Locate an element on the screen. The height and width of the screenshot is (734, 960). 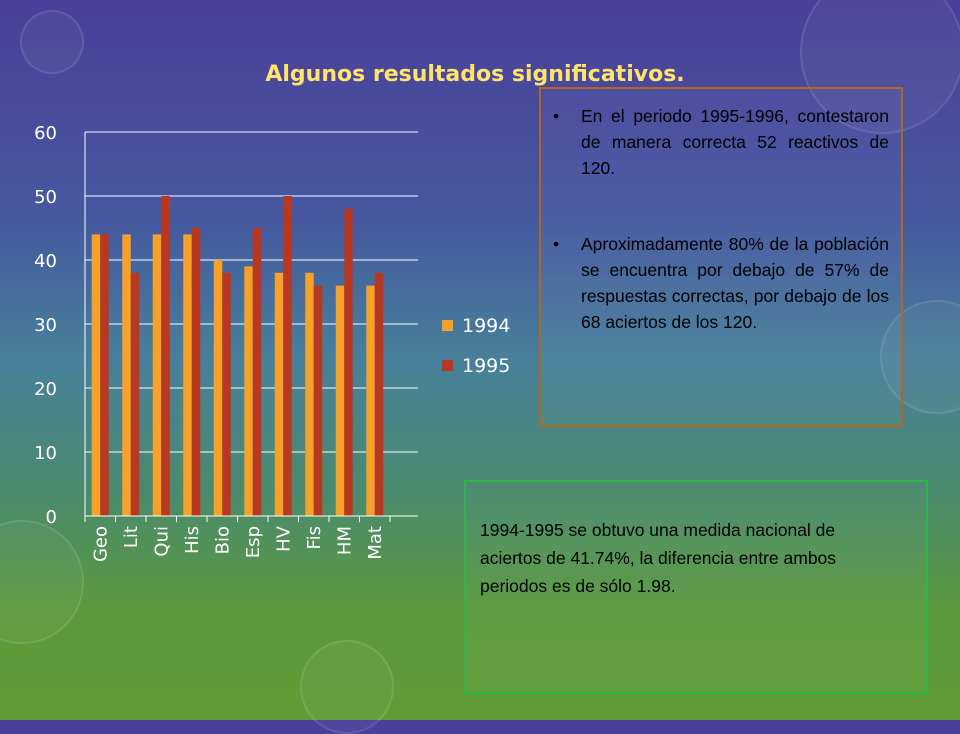
bar-1995-mat is located at coordinates (379, 394).